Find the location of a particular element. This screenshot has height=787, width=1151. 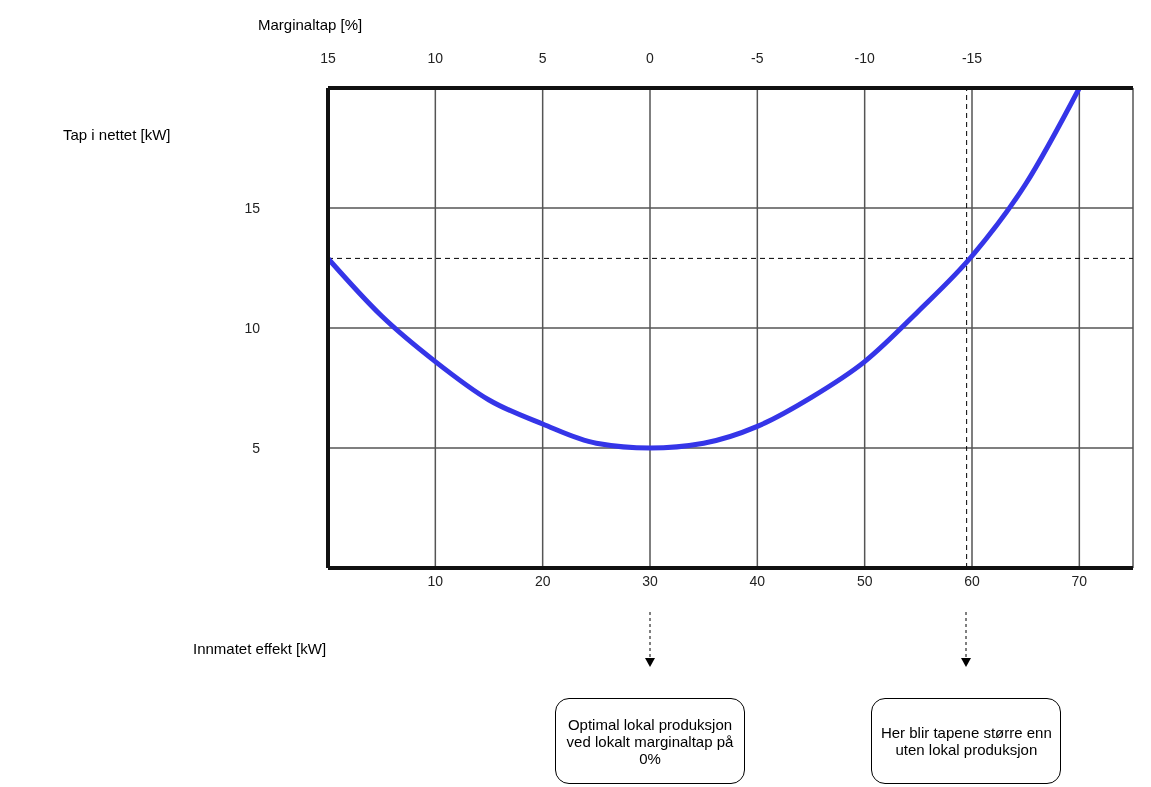

x-tick-label: 70 is located at coordinates (1079, 580).